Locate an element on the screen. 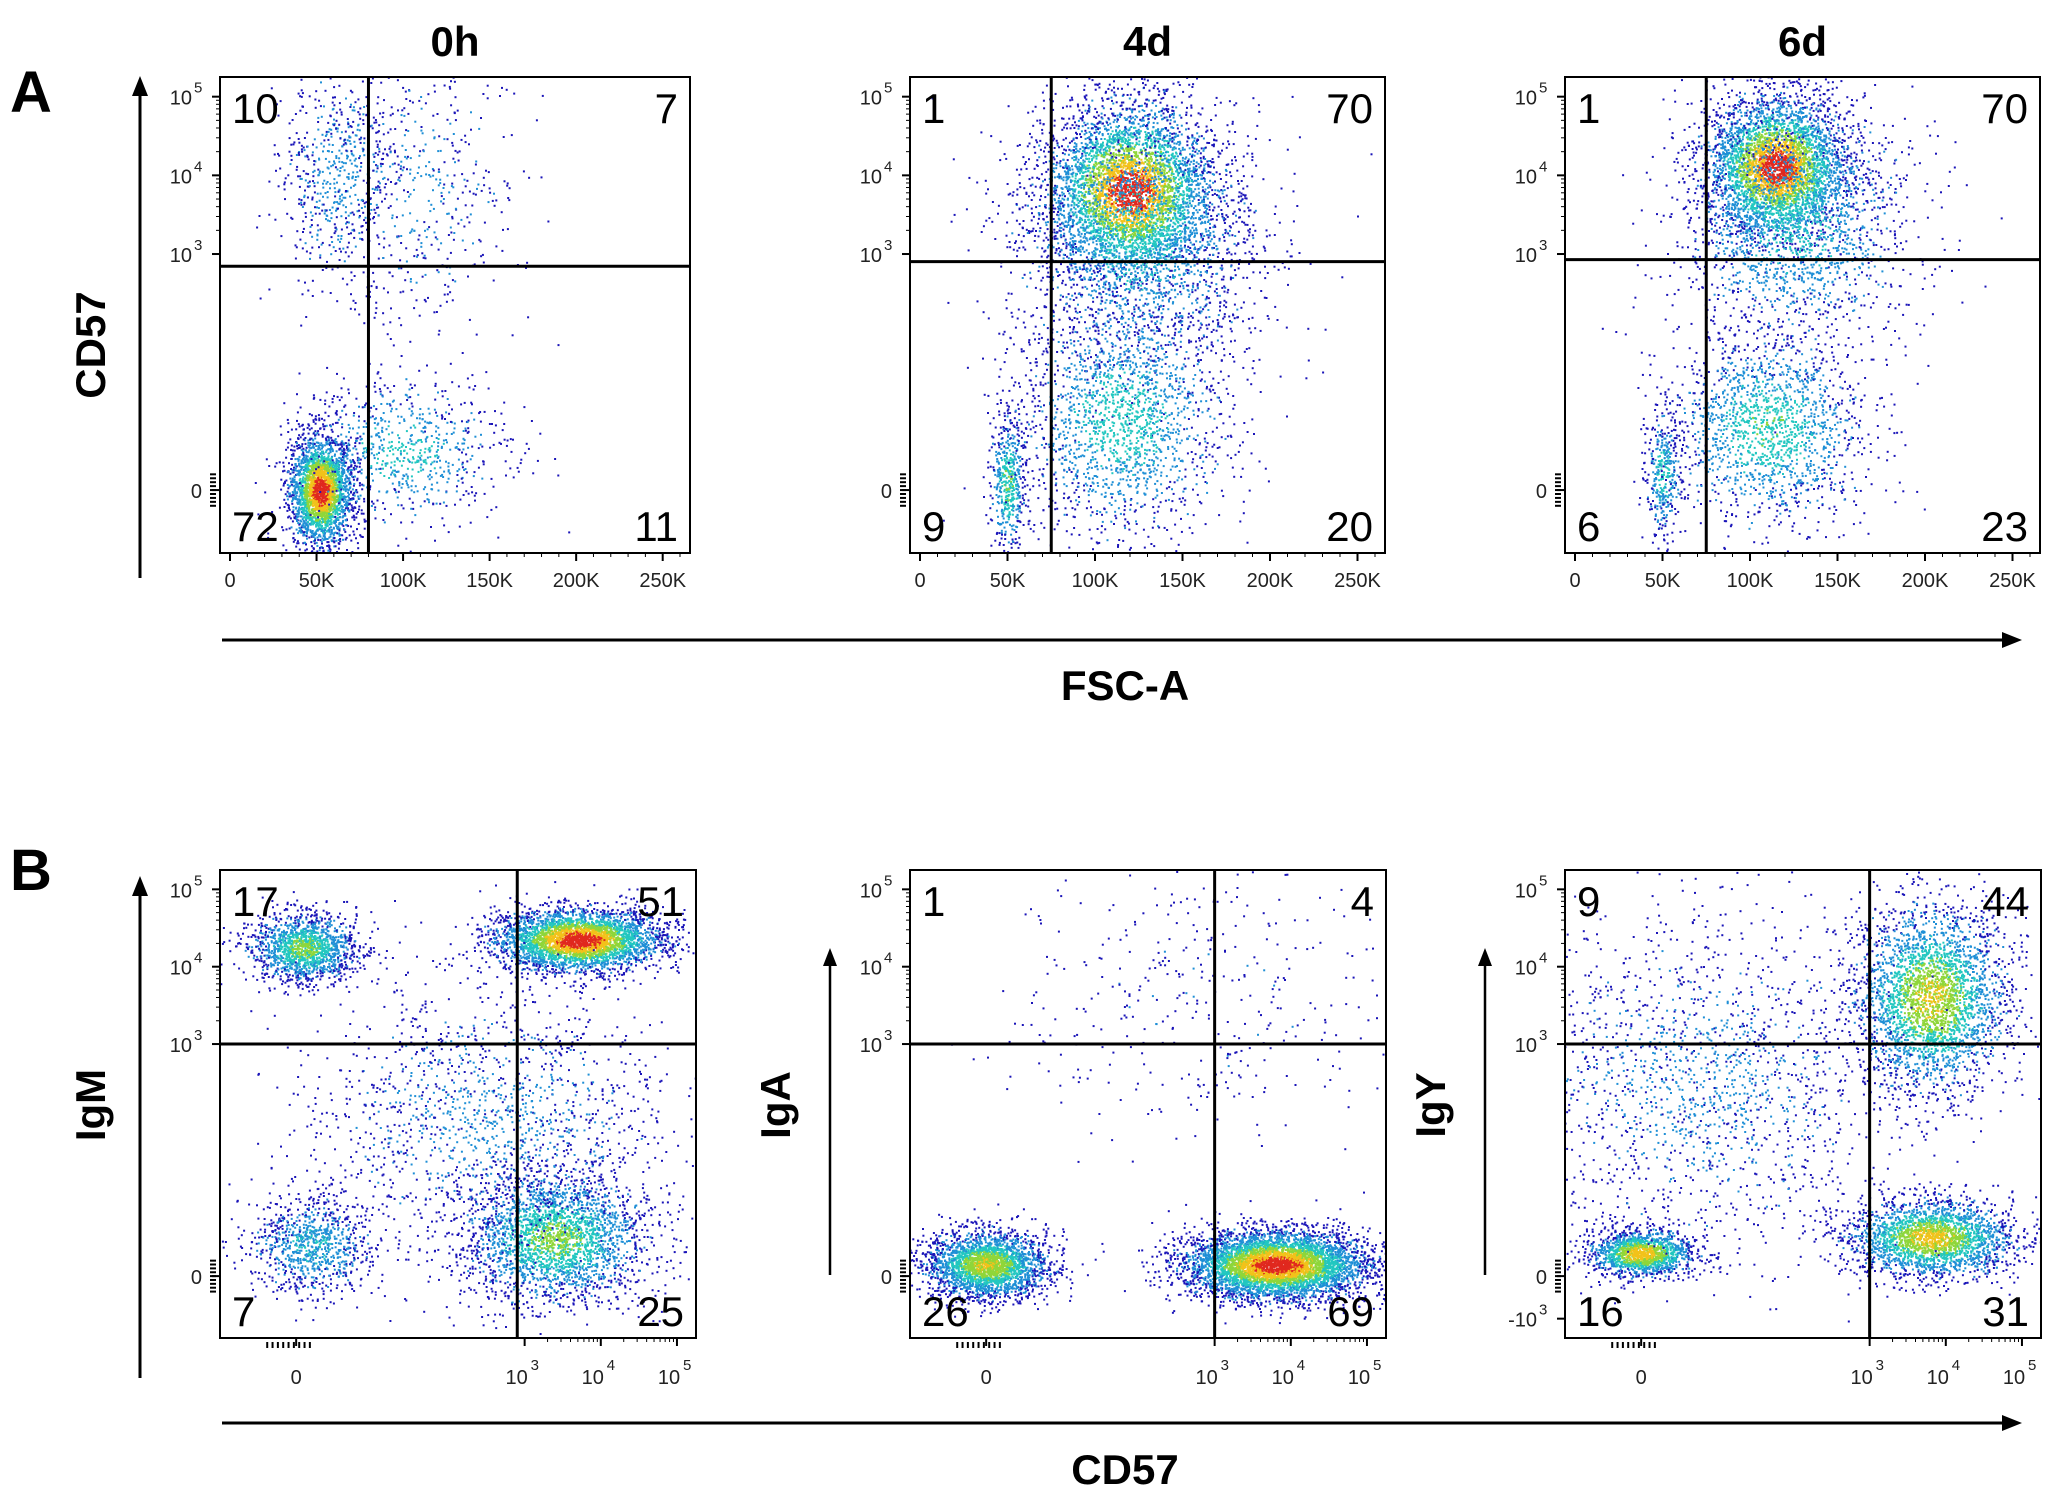  quadrant-upper-left: 17 is located at coordinates (255, 901).